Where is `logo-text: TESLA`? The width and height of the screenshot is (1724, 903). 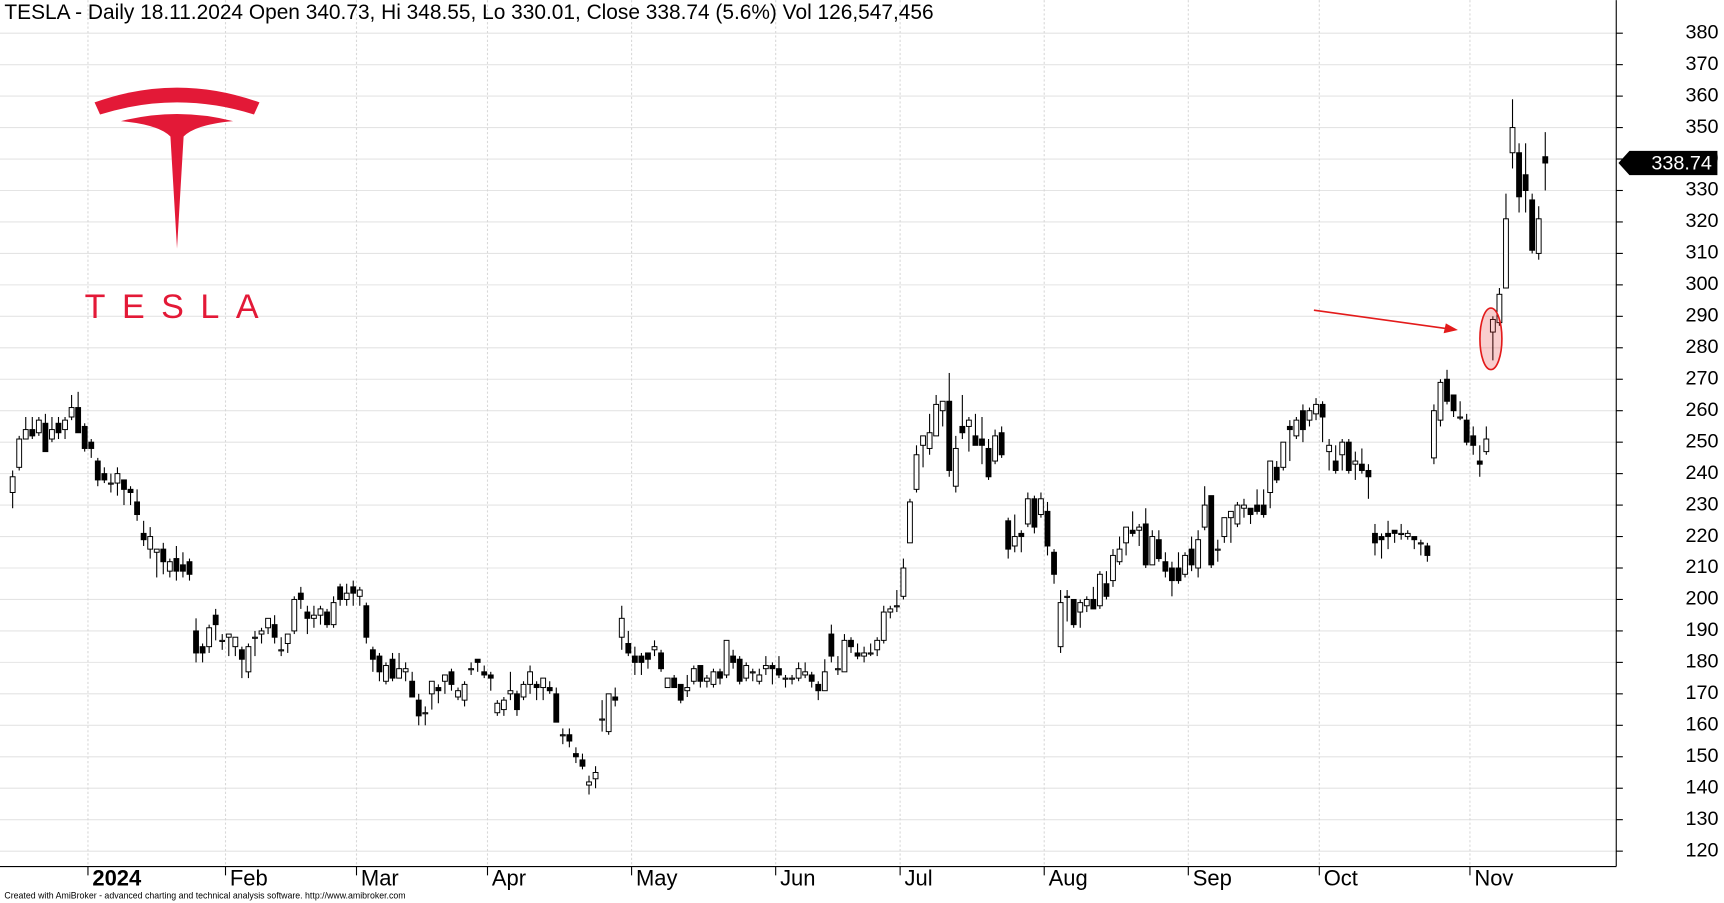
logo-text: TESLA is located at coordinates (180, 307).